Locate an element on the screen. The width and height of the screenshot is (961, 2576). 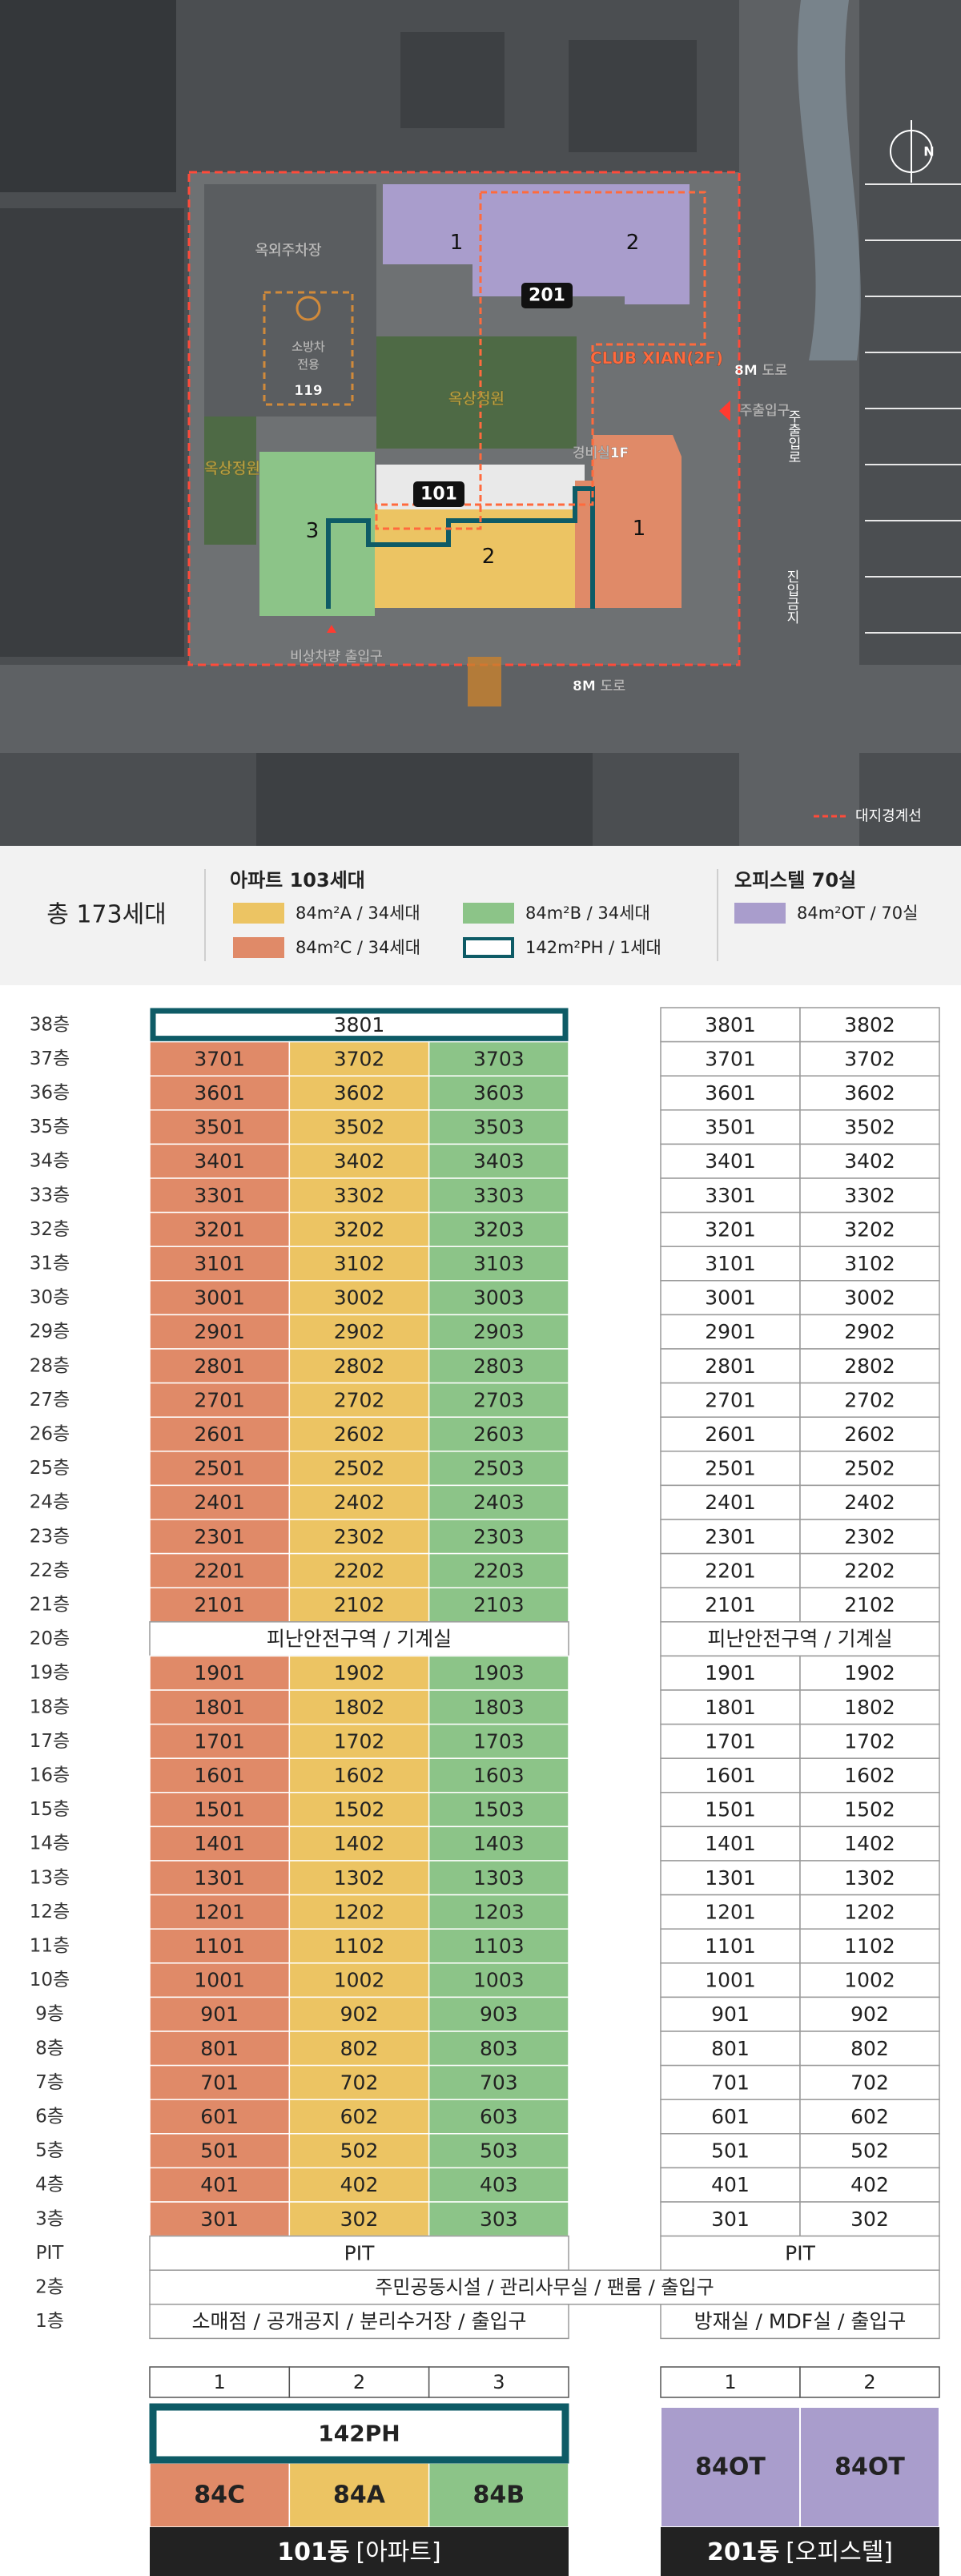
unit-label: 1001 is located at coordinates (219, 1981).